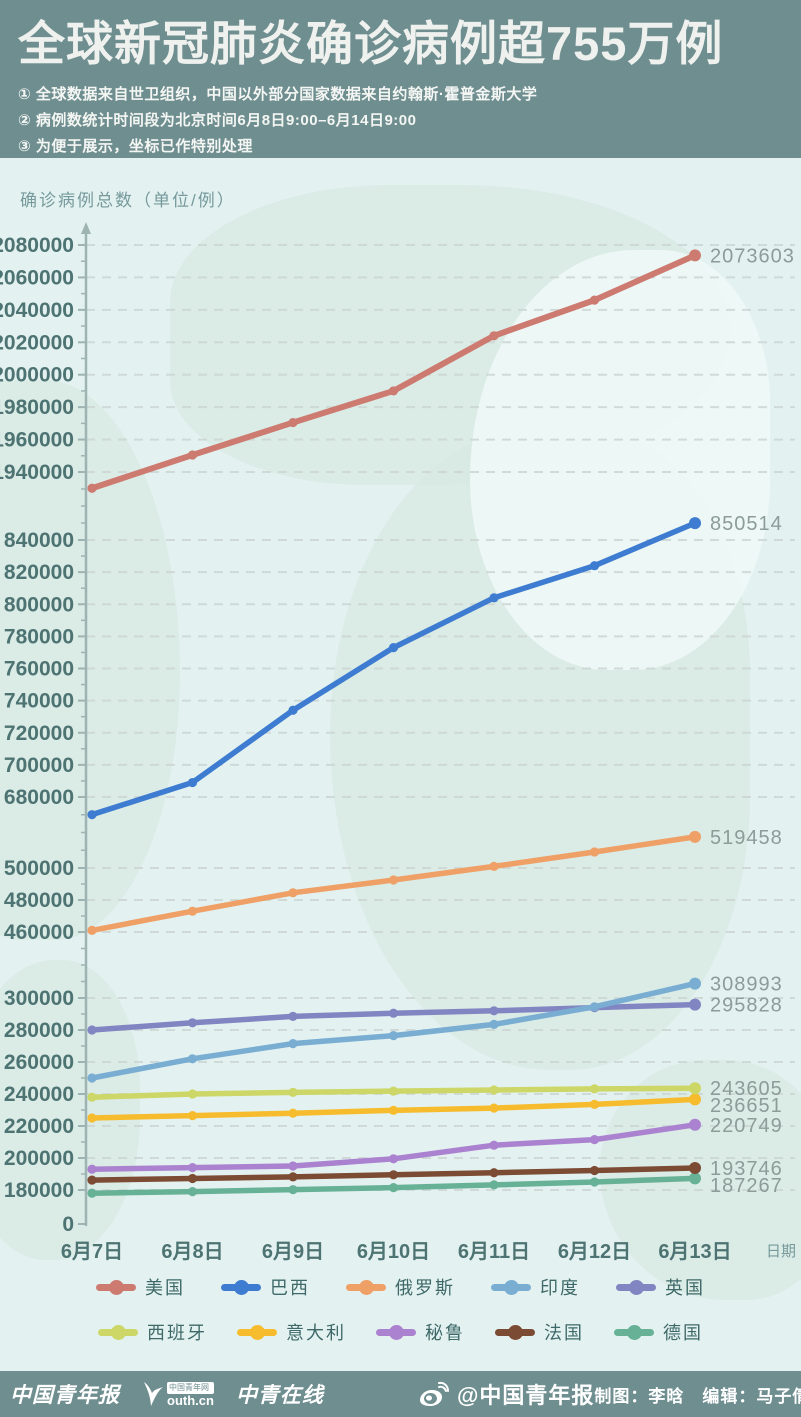  Describe the element at coordinates (39, 604) in the screenshot. I see `y-tick-label: 800000` at that location.